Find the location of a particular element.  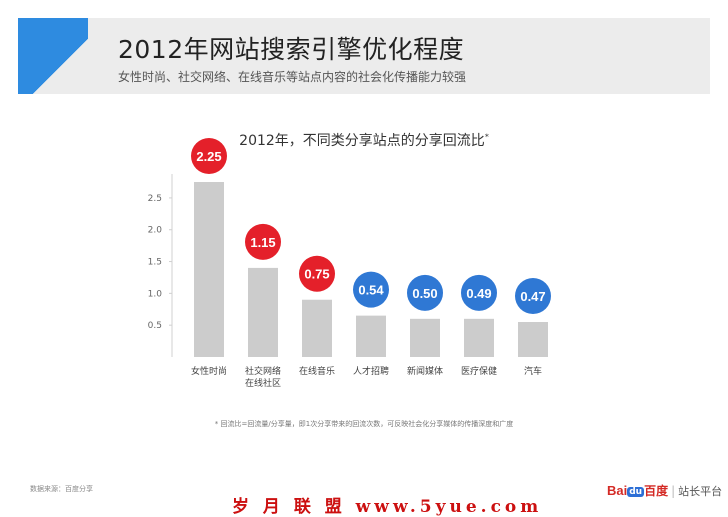

x-tick-label: 在线音乐 is located at coordinates (317, 371).